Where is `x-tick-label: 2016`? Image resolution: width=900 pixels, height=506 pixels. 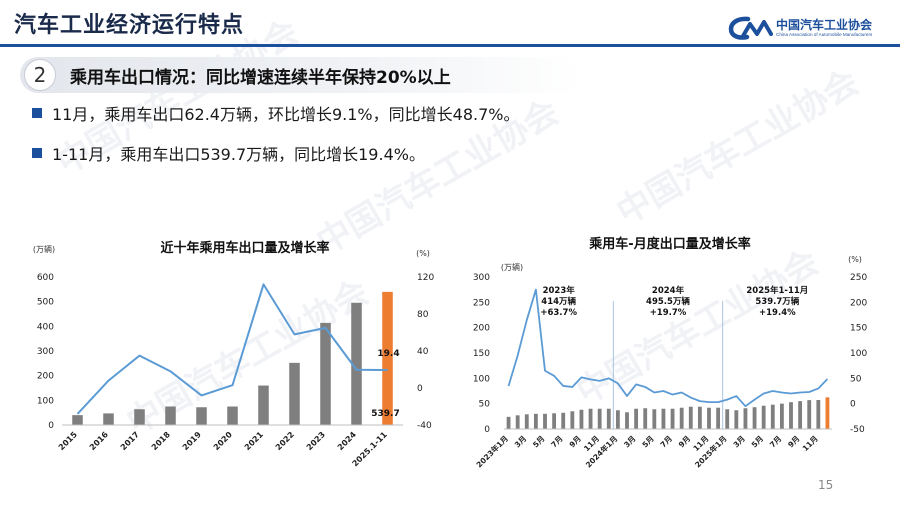
x-tick-label: 2016 is located at coordinates (99, 441).